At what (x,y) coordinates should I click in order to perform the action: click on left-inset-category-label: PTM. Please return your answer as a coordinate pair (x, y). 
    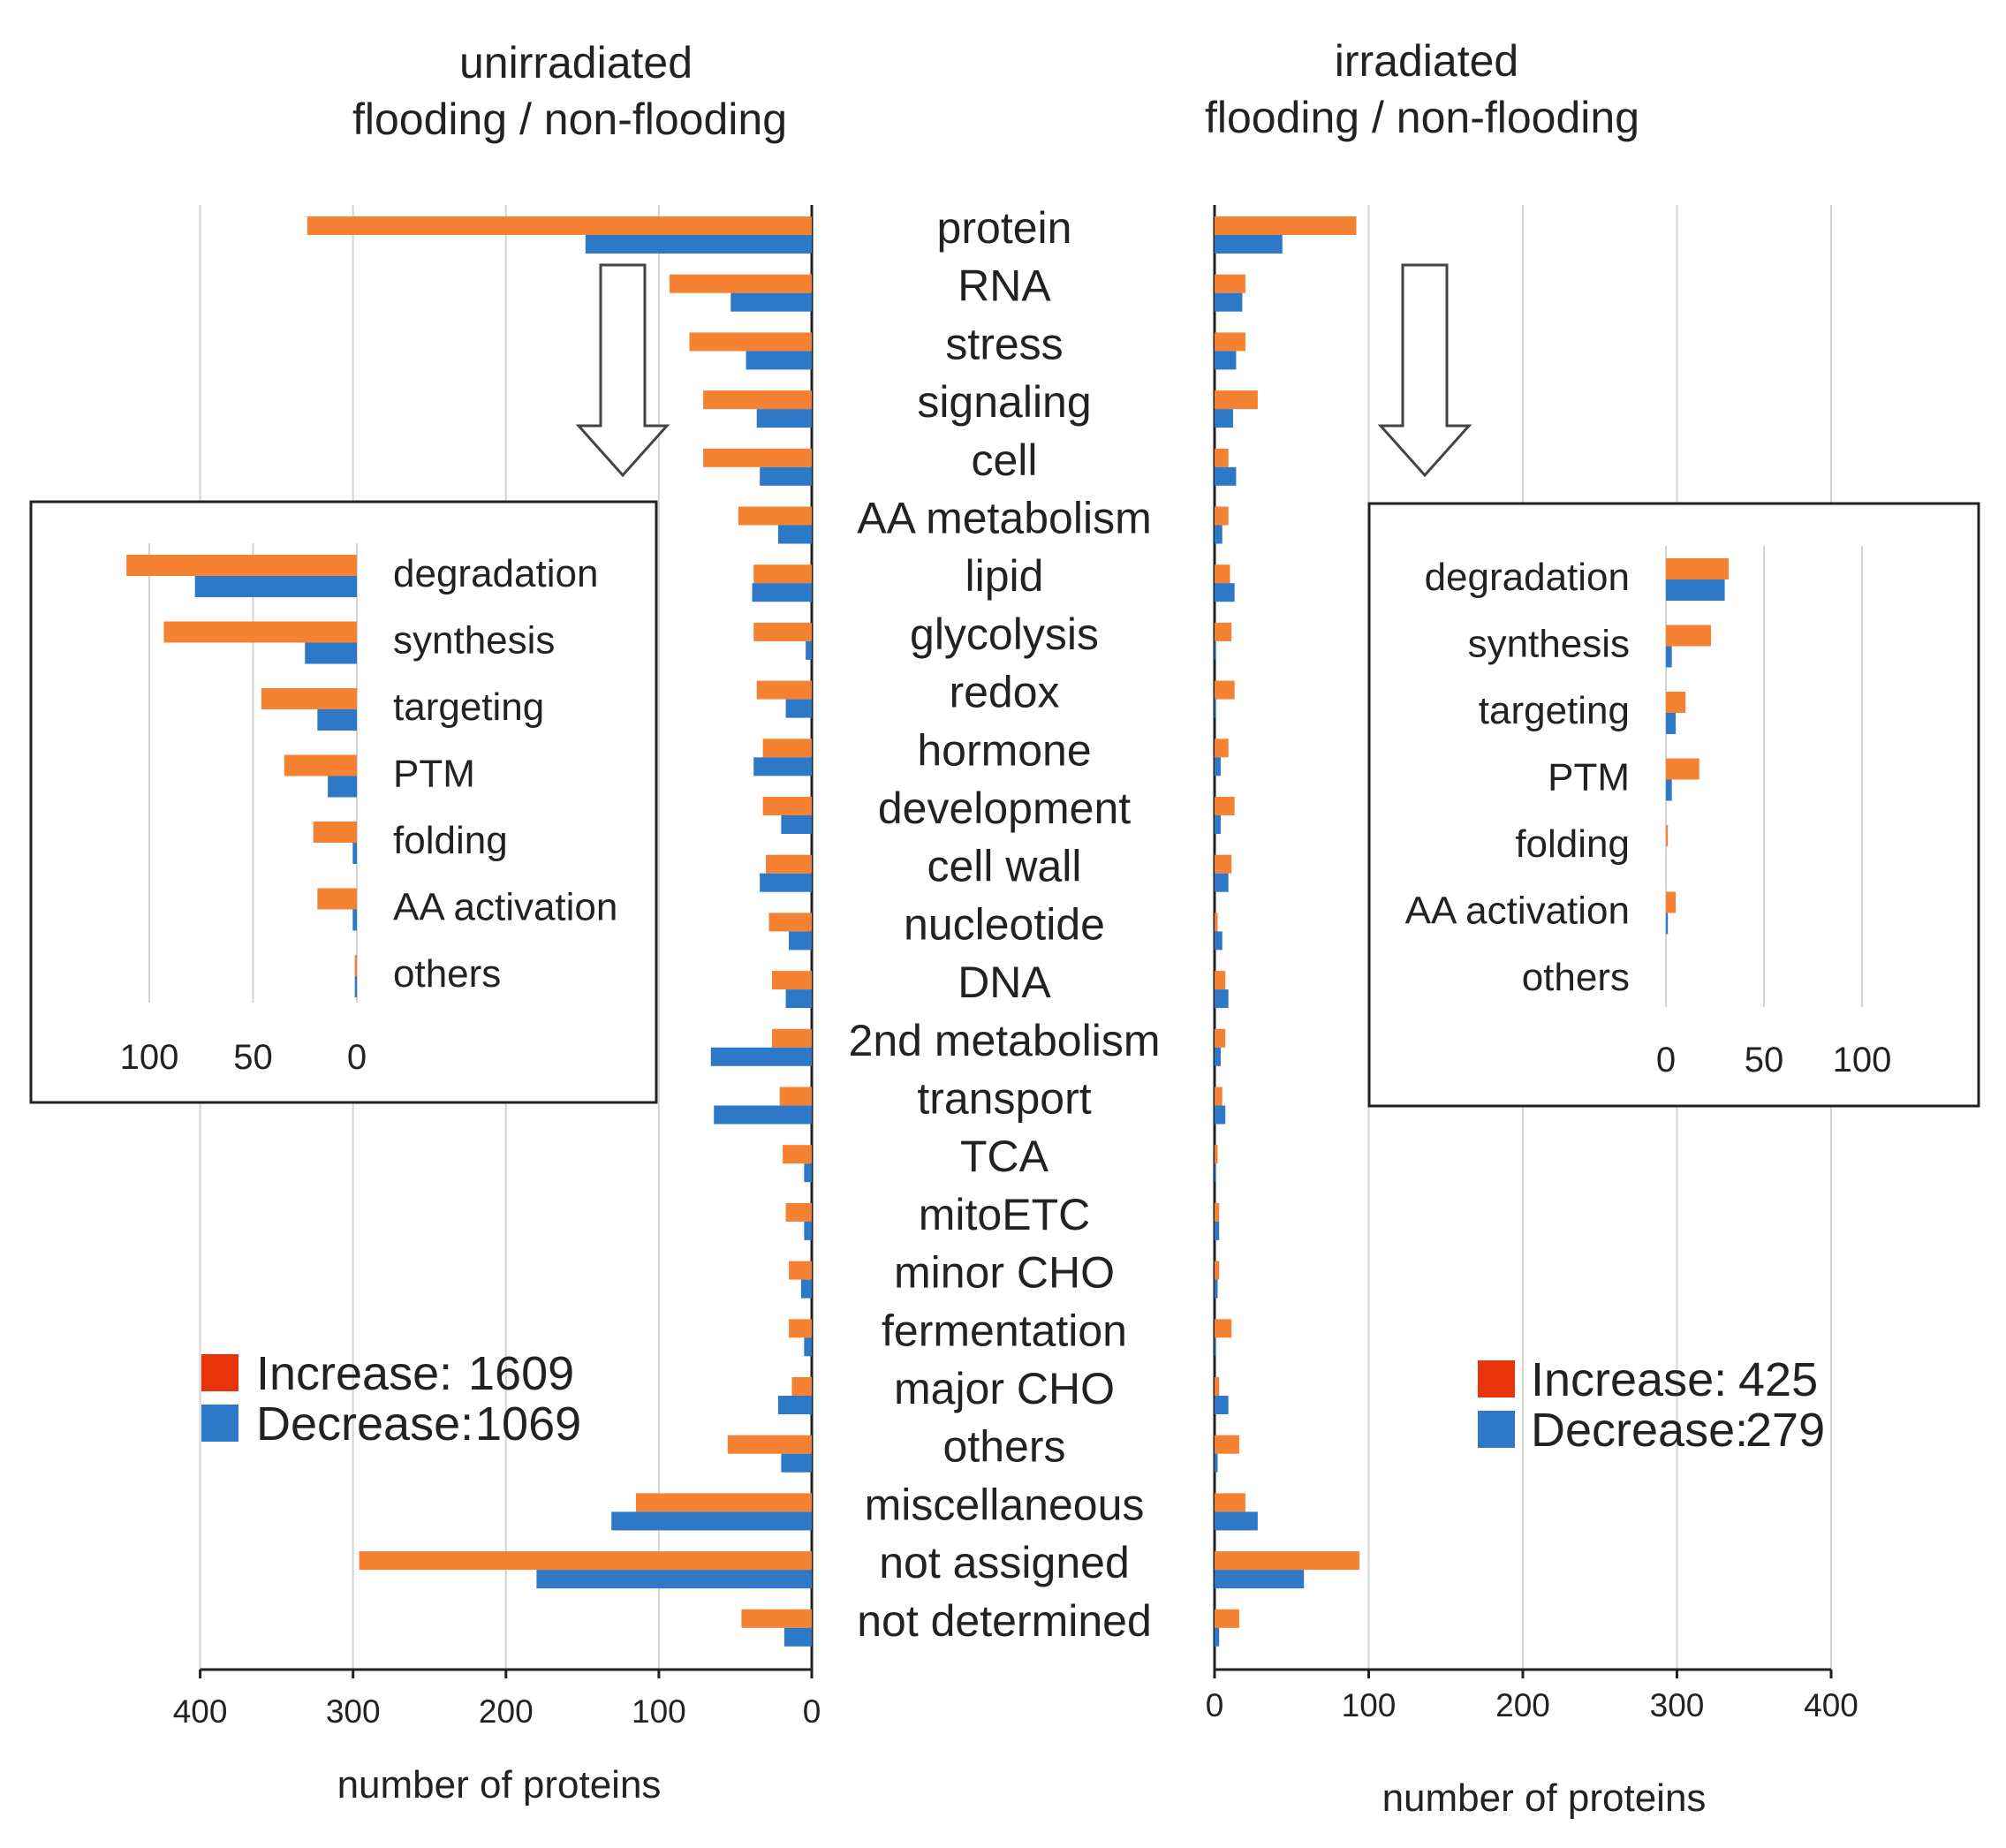
    Looking at the image, I should click on (434, 774).